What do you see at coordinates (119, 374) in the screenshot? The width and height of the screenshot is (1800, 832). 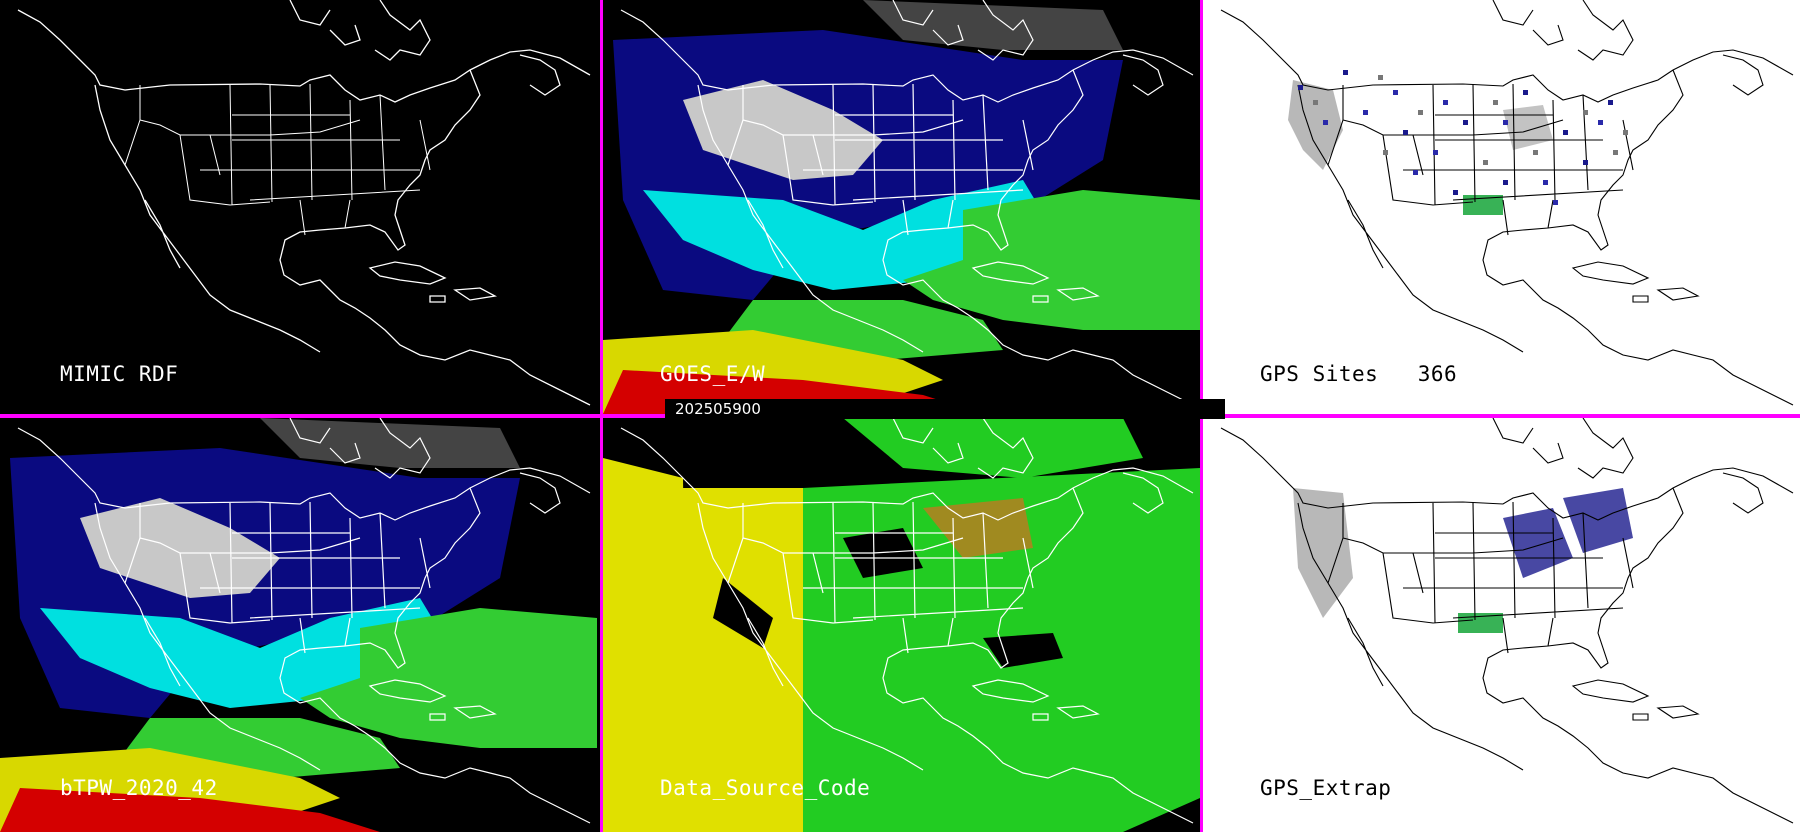 I see `panel-label-mimic: MIMIC RDF` at bounding box center [119, 374].